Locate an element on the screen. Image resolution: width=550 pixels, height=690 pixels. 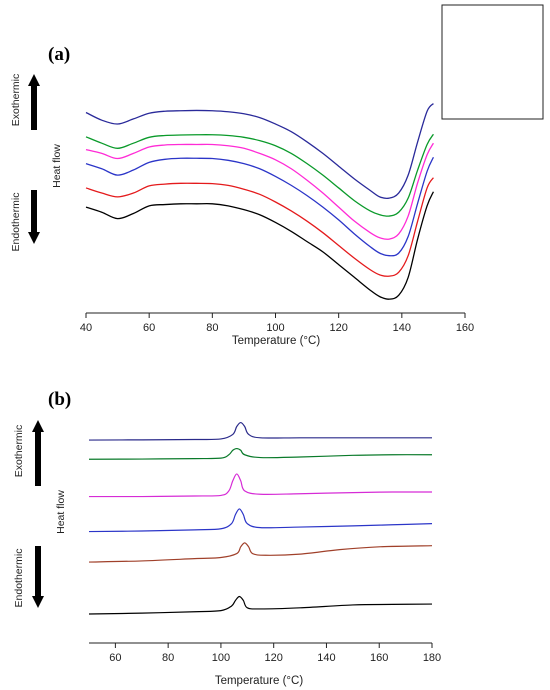
panel-b-x-tick-label: 180 is located at coordinates (432, 658).